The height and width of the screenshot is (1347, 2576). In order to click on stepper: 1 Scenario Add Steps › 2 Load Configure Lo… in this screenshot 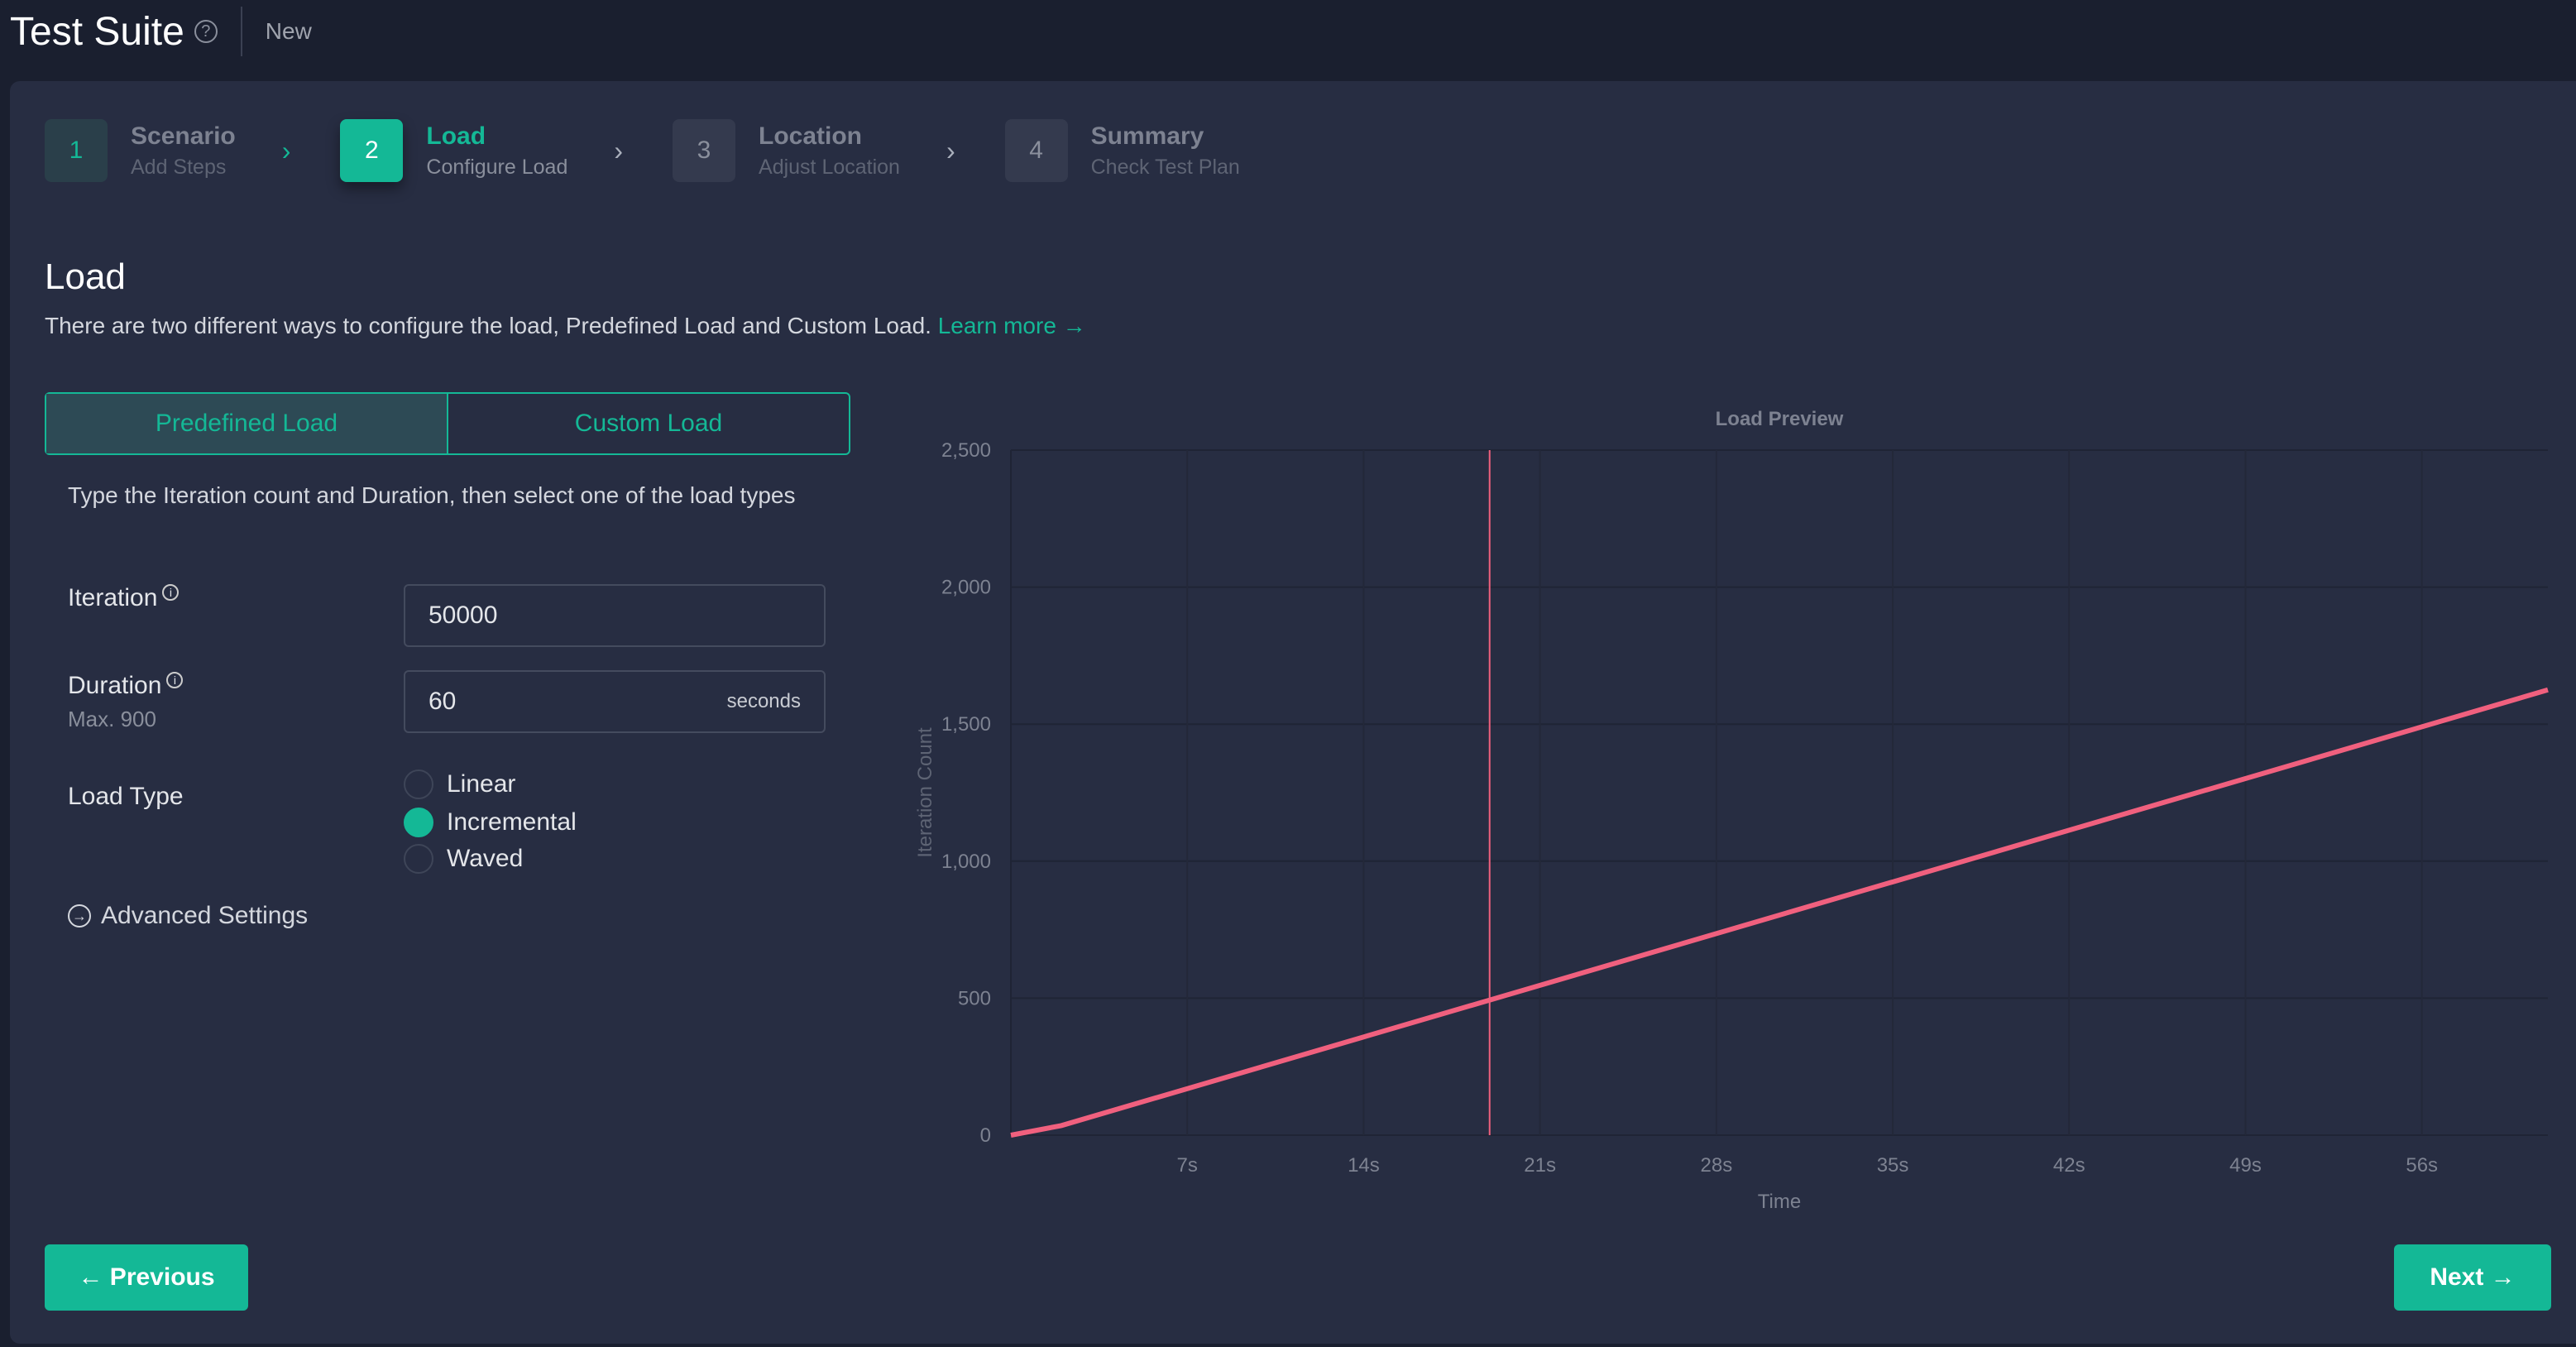, I will do `click(642, 150)`.